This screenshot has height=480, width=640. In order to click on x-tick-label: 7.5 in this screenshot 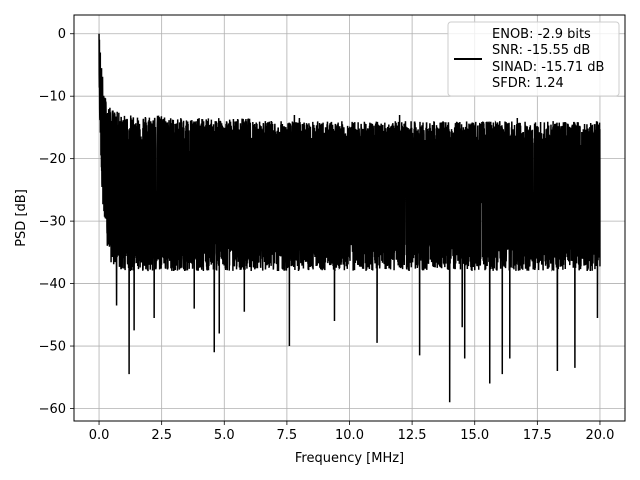, I will do `click(287, 435)`.